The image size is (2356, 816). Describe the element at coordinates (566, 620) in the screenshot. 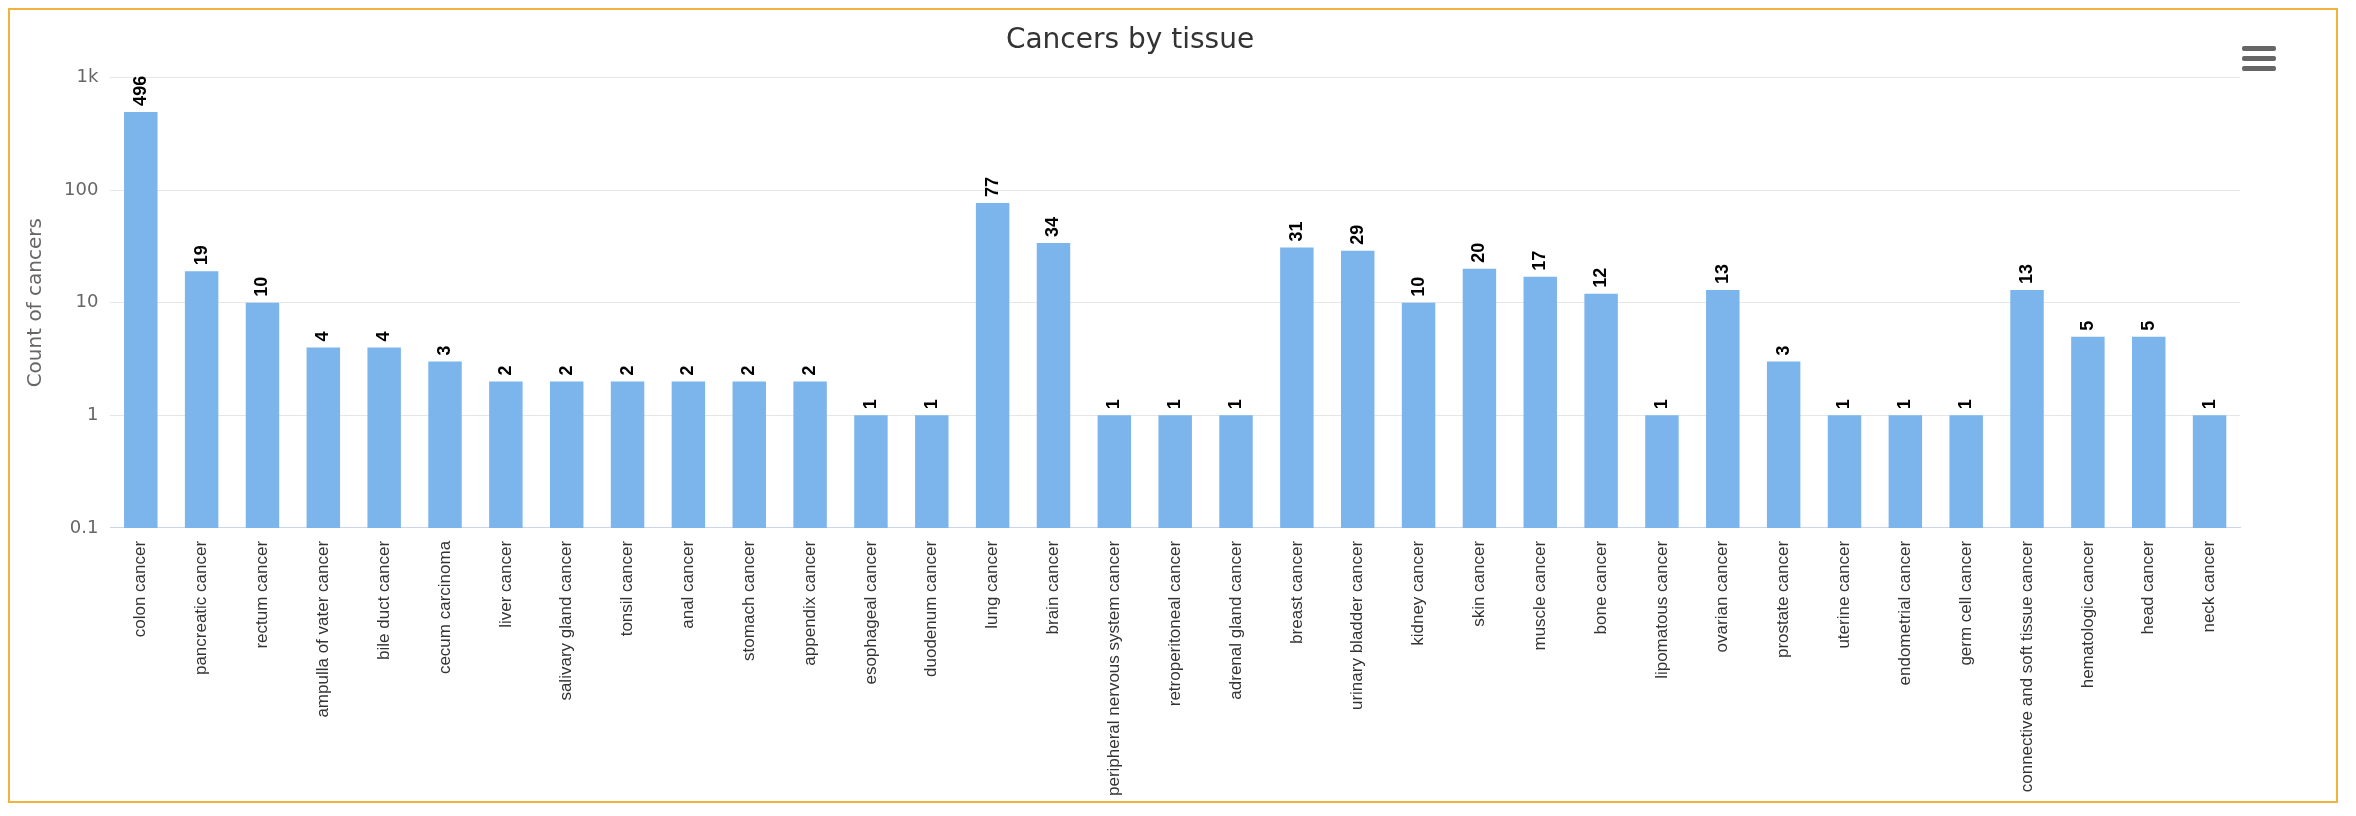

I see `x-tick-label: salivary gland cancer` at that location.